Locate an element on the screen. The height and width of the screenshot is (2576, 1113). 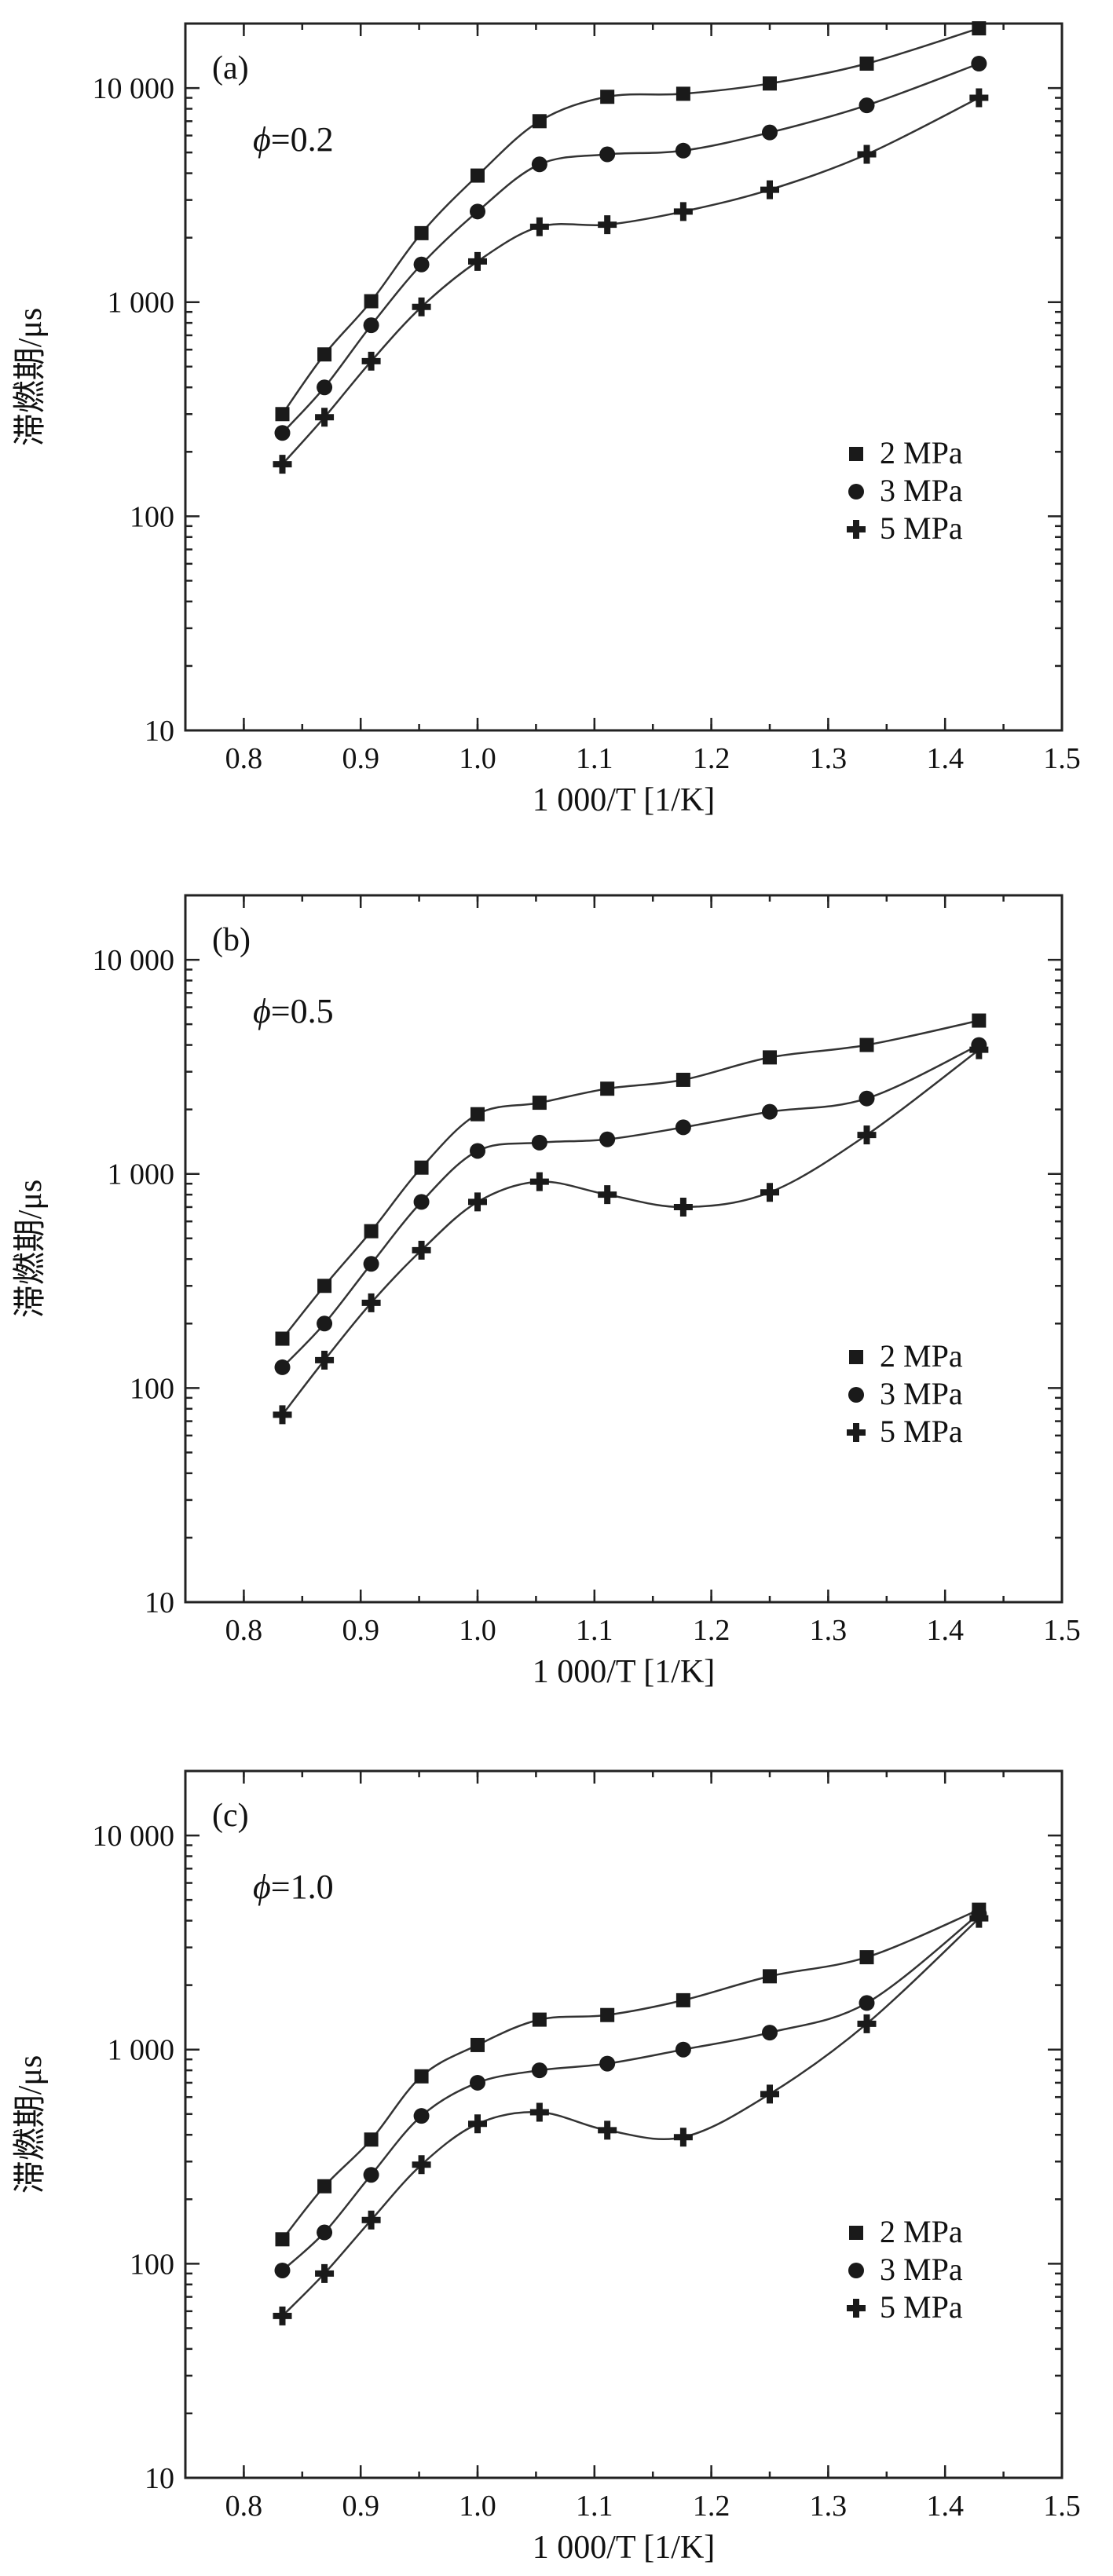
phi-annotation: ϕ=1.0 is located at coordinates (294, 1887).